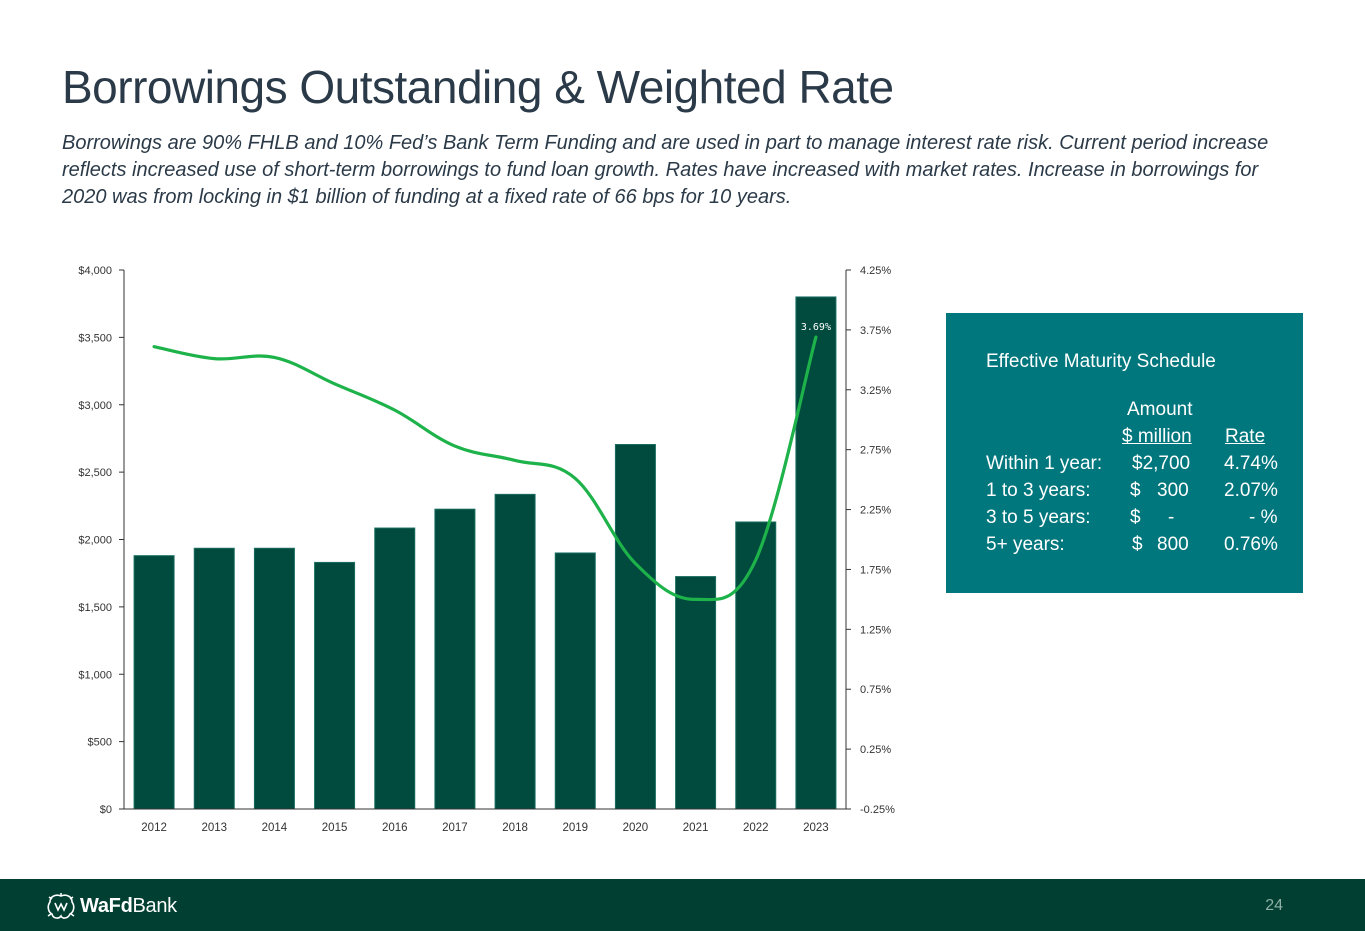 The image size is (1365, 931). I want to click on bar-2023, so click(816, 553).